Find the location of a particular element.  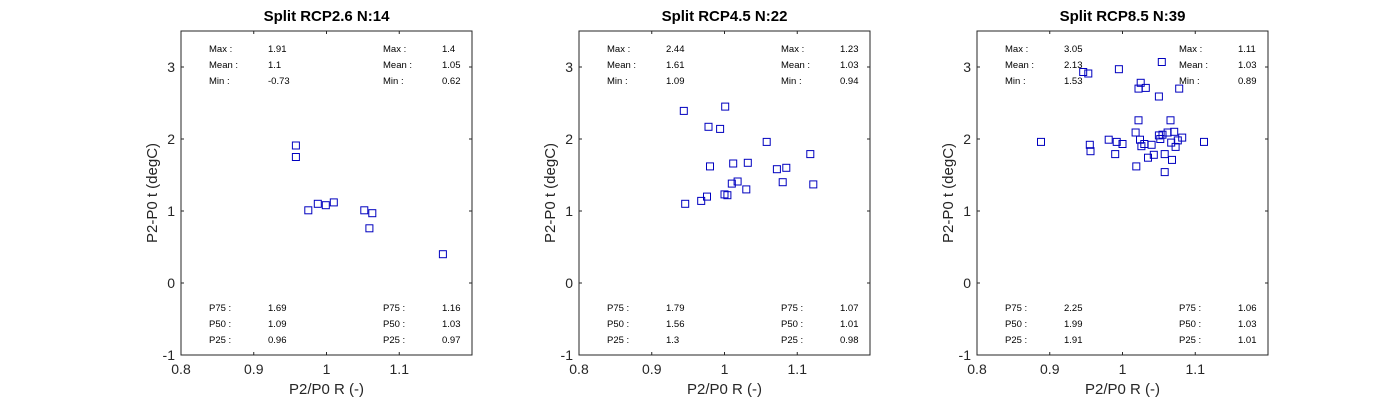

stat-value-mean-t: 1.61 is located at coordinates (675, 65).